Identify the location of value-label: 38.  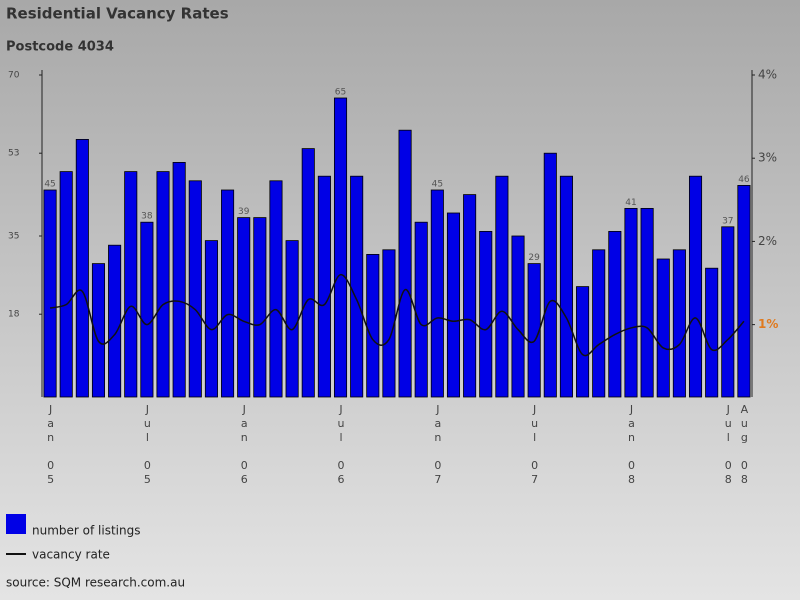
(147, 217).